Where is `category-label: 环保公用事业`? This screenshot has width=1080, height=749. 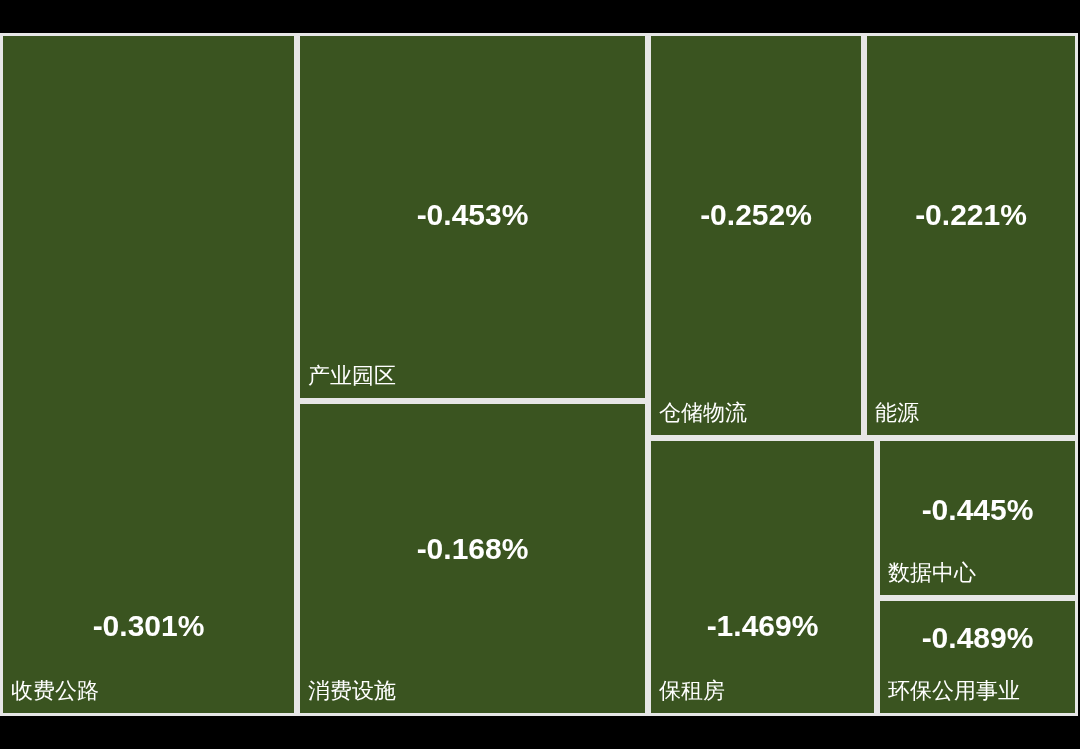 category-label: 环保公用事业 is located at coordinates (954, 690).